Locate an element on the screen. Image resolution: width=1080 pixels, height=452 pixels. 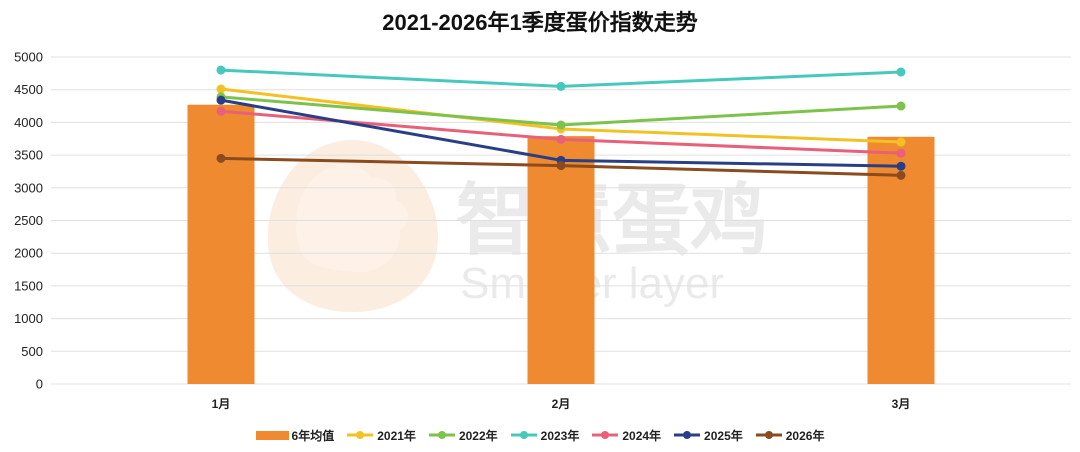
chart-title: 2021-2026年1季度蛋价指数走势 is located at coordinates (539, 22).